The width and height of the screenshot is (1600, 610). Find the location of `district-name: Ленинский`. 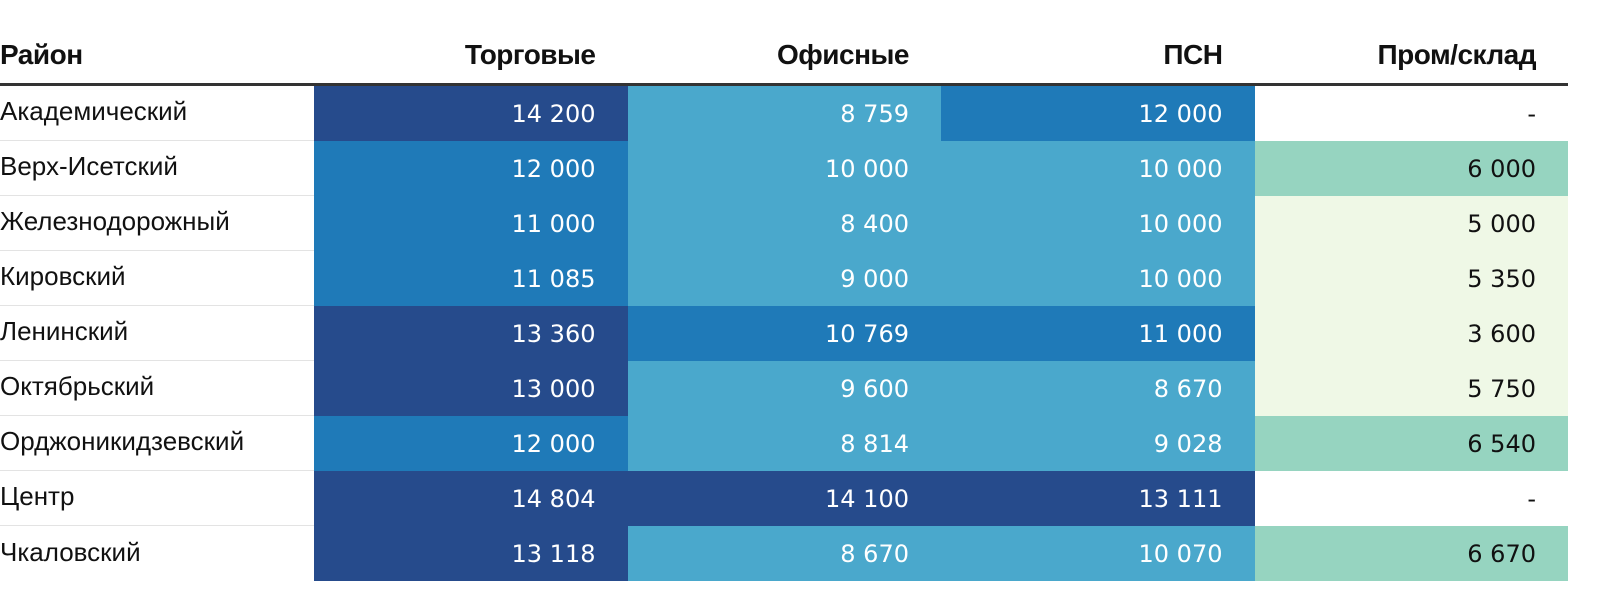

district-name: Ленинский is located at coordinates (157, 333).